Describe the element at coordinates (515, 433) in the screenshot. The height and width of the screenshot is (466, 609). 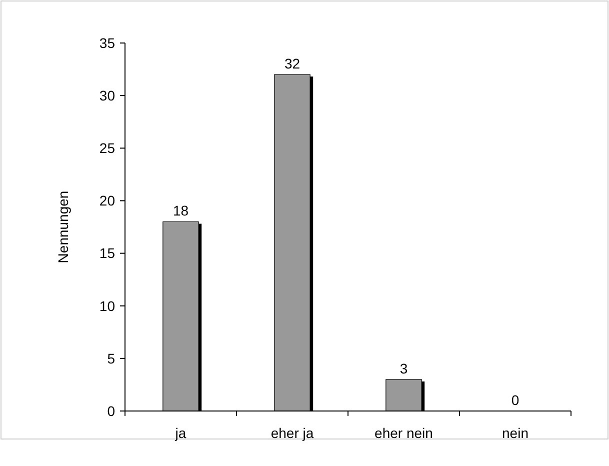
I see `x-tick-label: nein` at that location.